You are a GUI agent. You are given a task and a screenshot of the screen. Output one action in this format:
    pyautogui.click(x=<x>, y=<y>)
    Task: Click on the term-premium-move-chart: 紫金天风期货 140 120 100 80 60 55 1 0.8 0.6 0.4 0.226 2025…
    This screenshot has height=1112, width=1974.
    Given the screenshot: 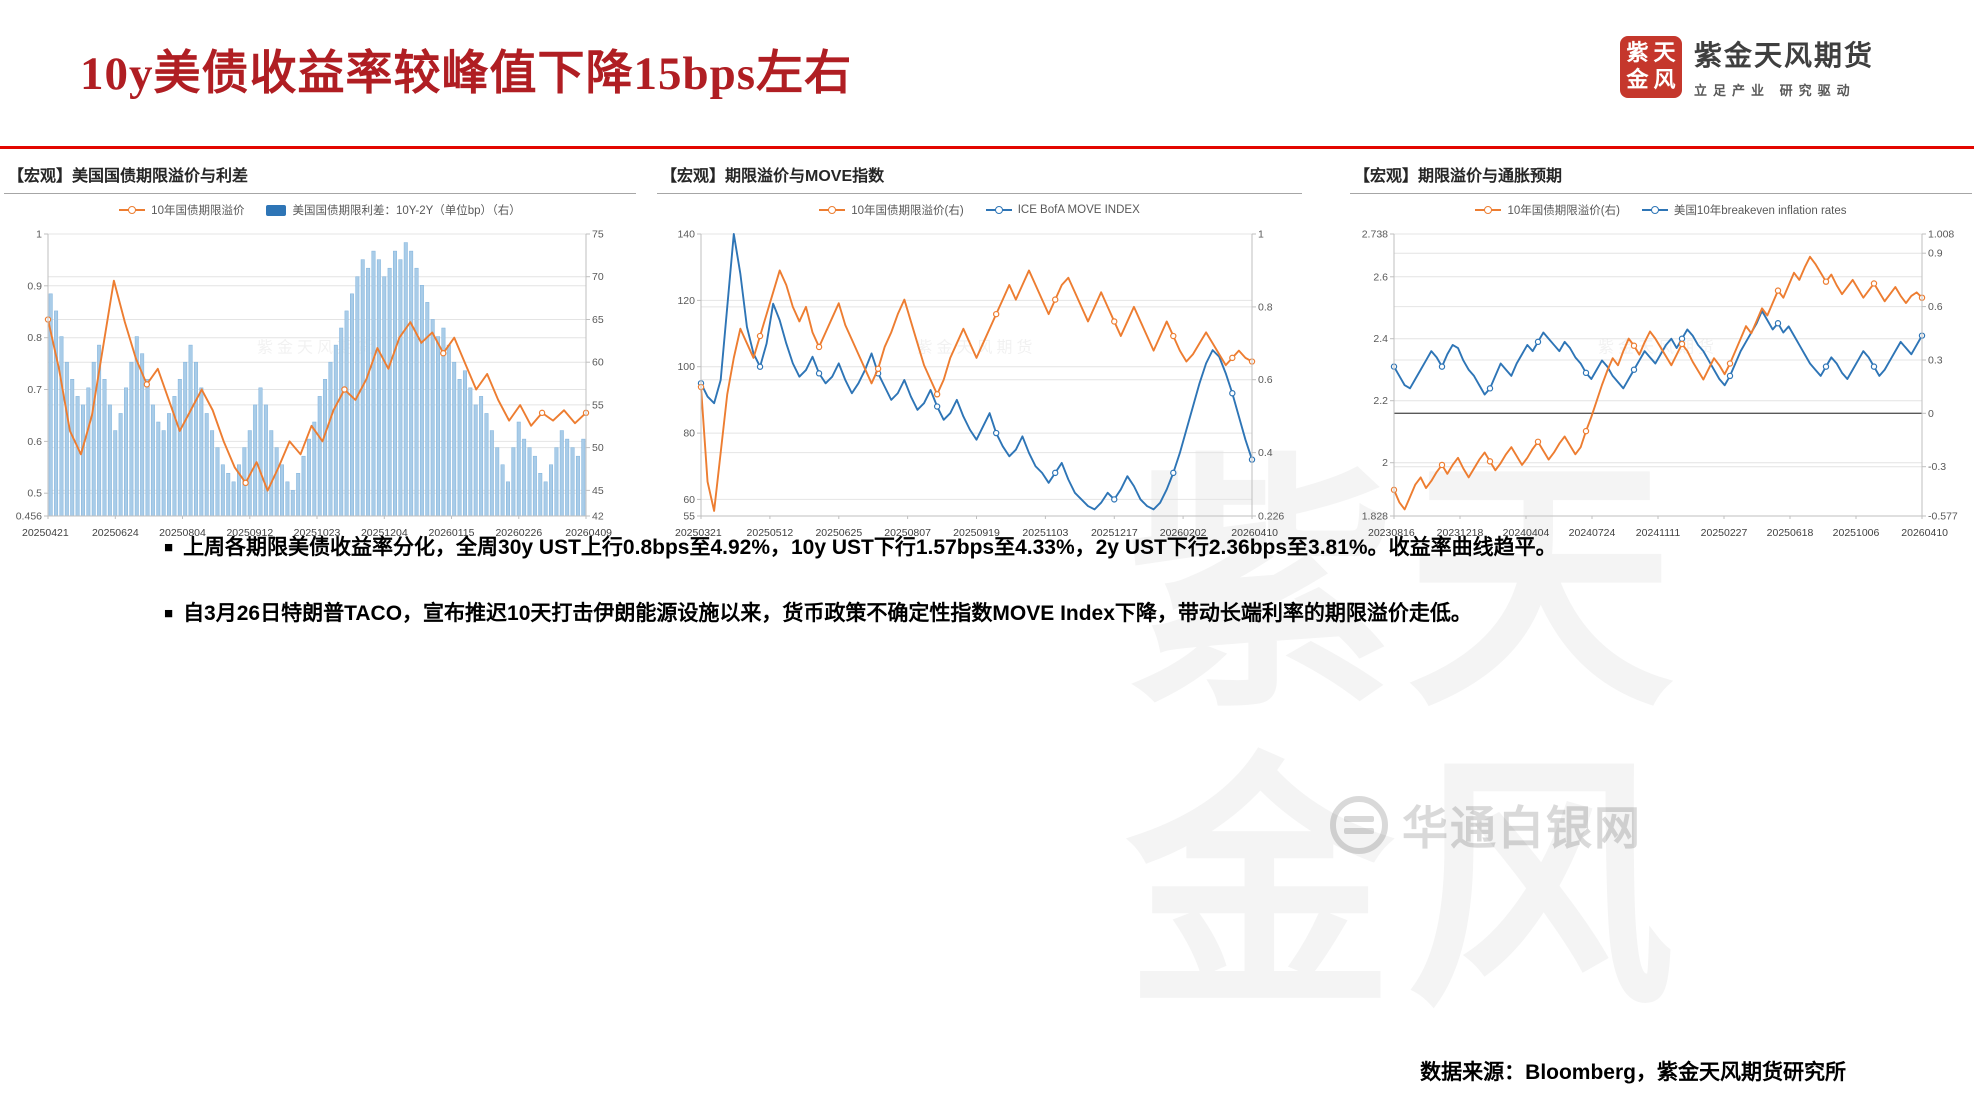 What is the action you would take?
    pyautogui.click(x=979, y=384)
    